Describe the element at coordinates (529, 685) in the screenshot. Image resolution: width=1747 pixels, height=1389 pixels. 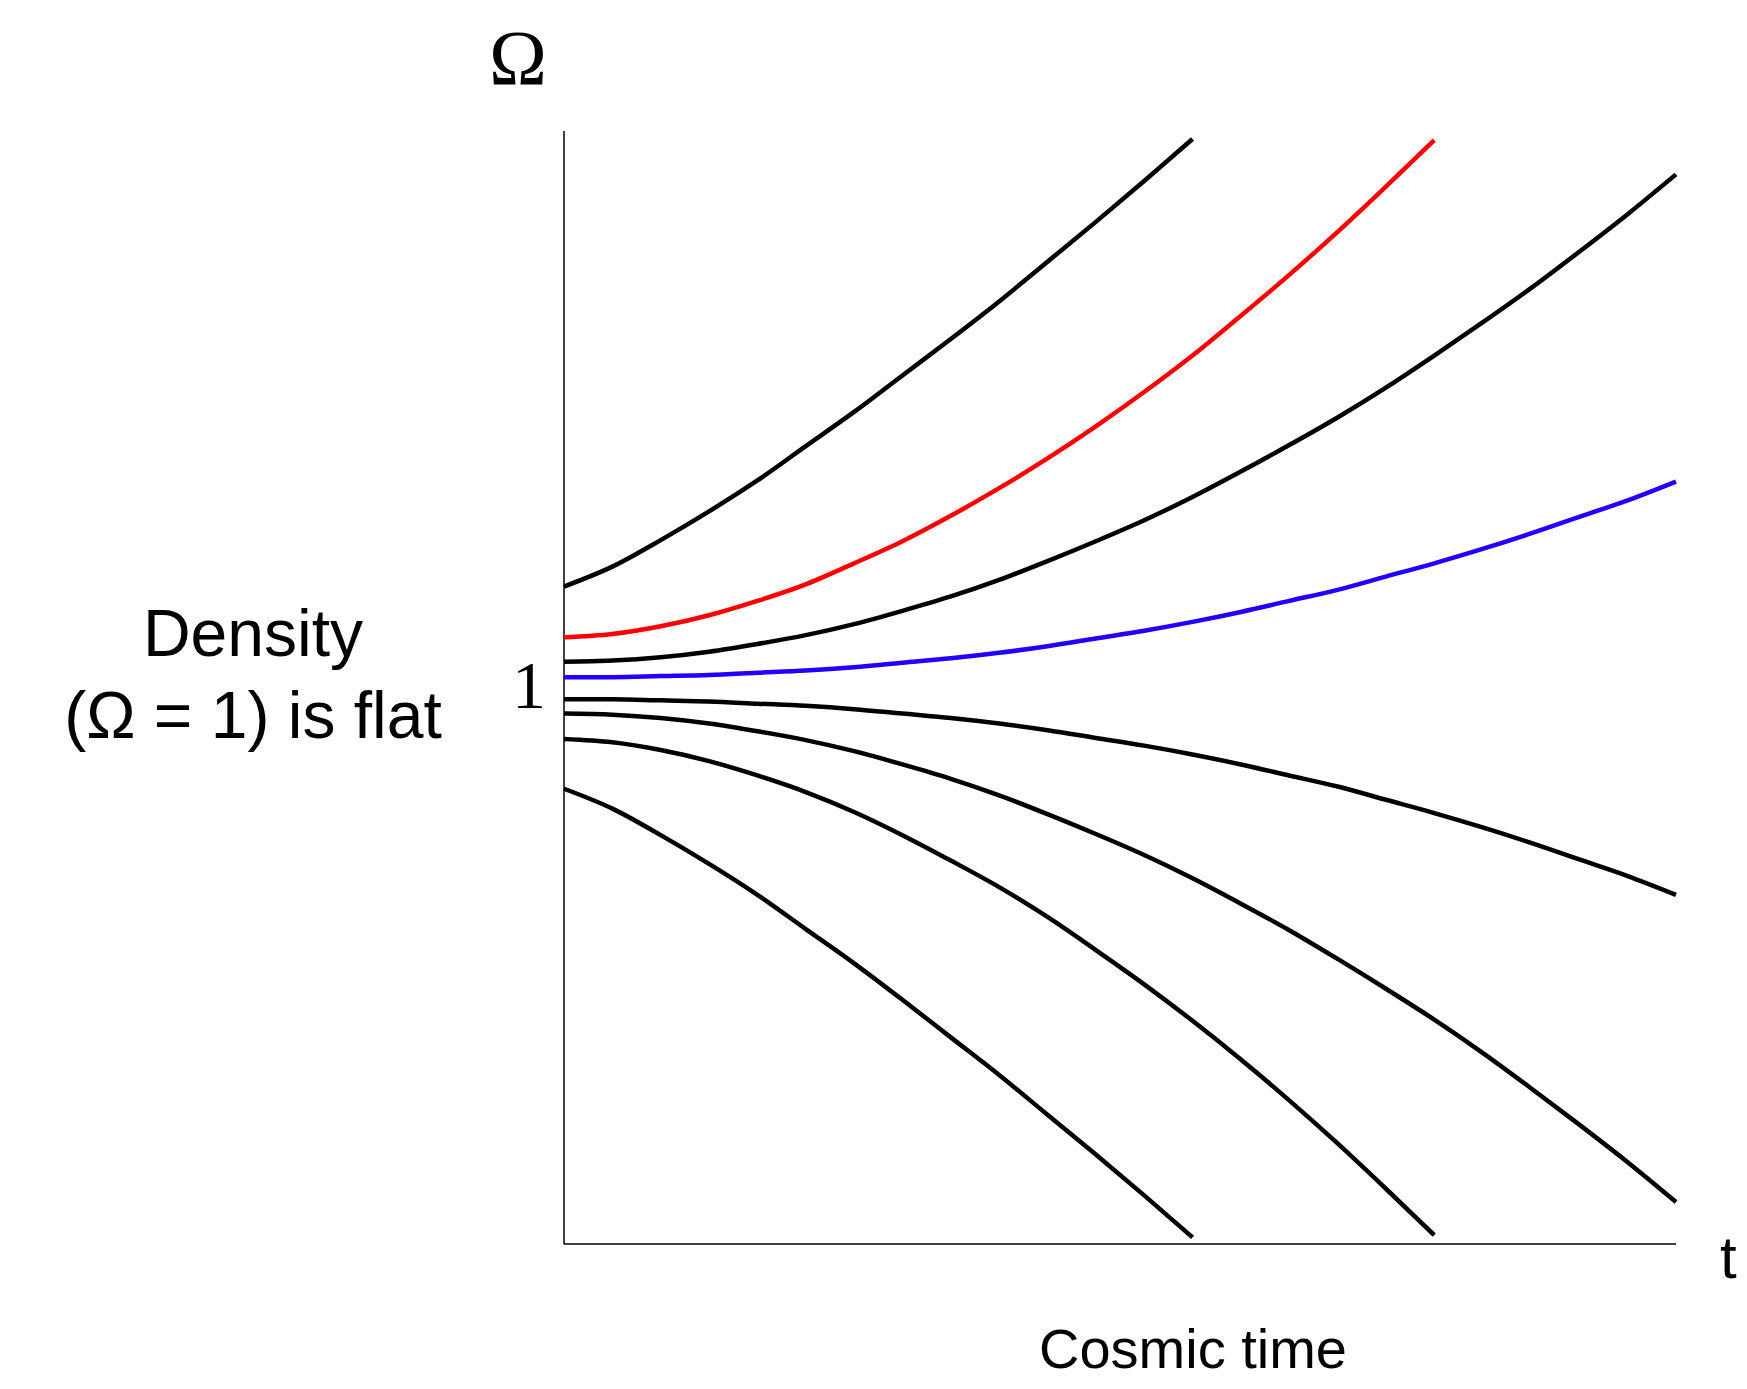
I see `text: 1` at that location.